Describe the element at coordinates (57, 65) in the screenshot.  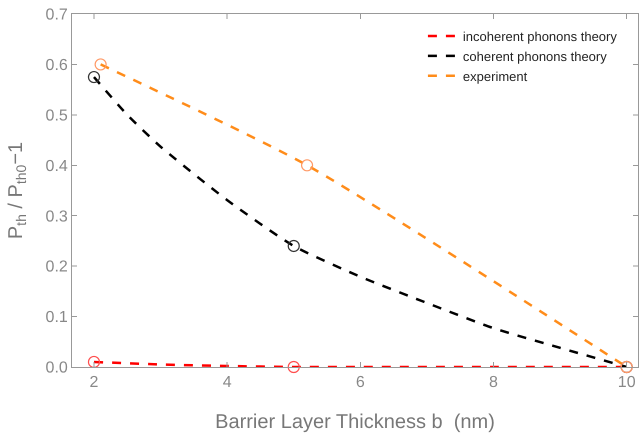
I see `y-tick-label: 0.6` at that location.